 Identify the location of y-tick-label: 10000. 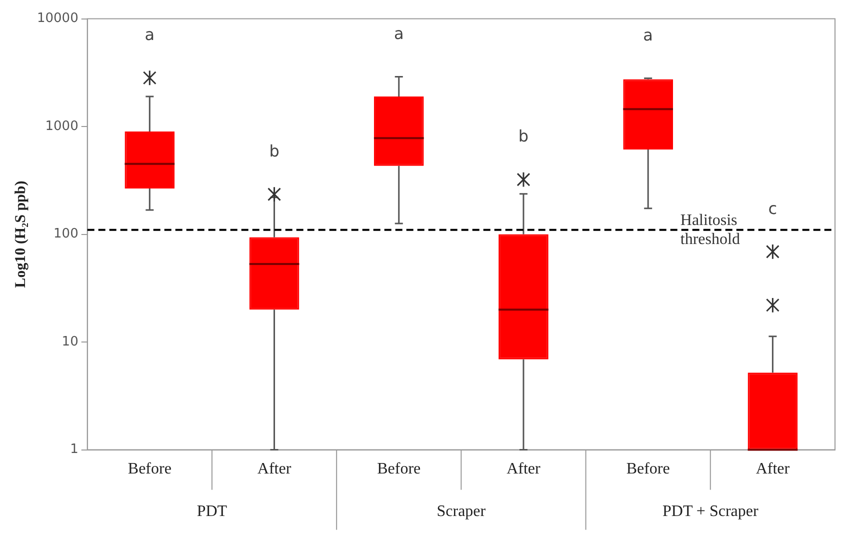
(57, 18).